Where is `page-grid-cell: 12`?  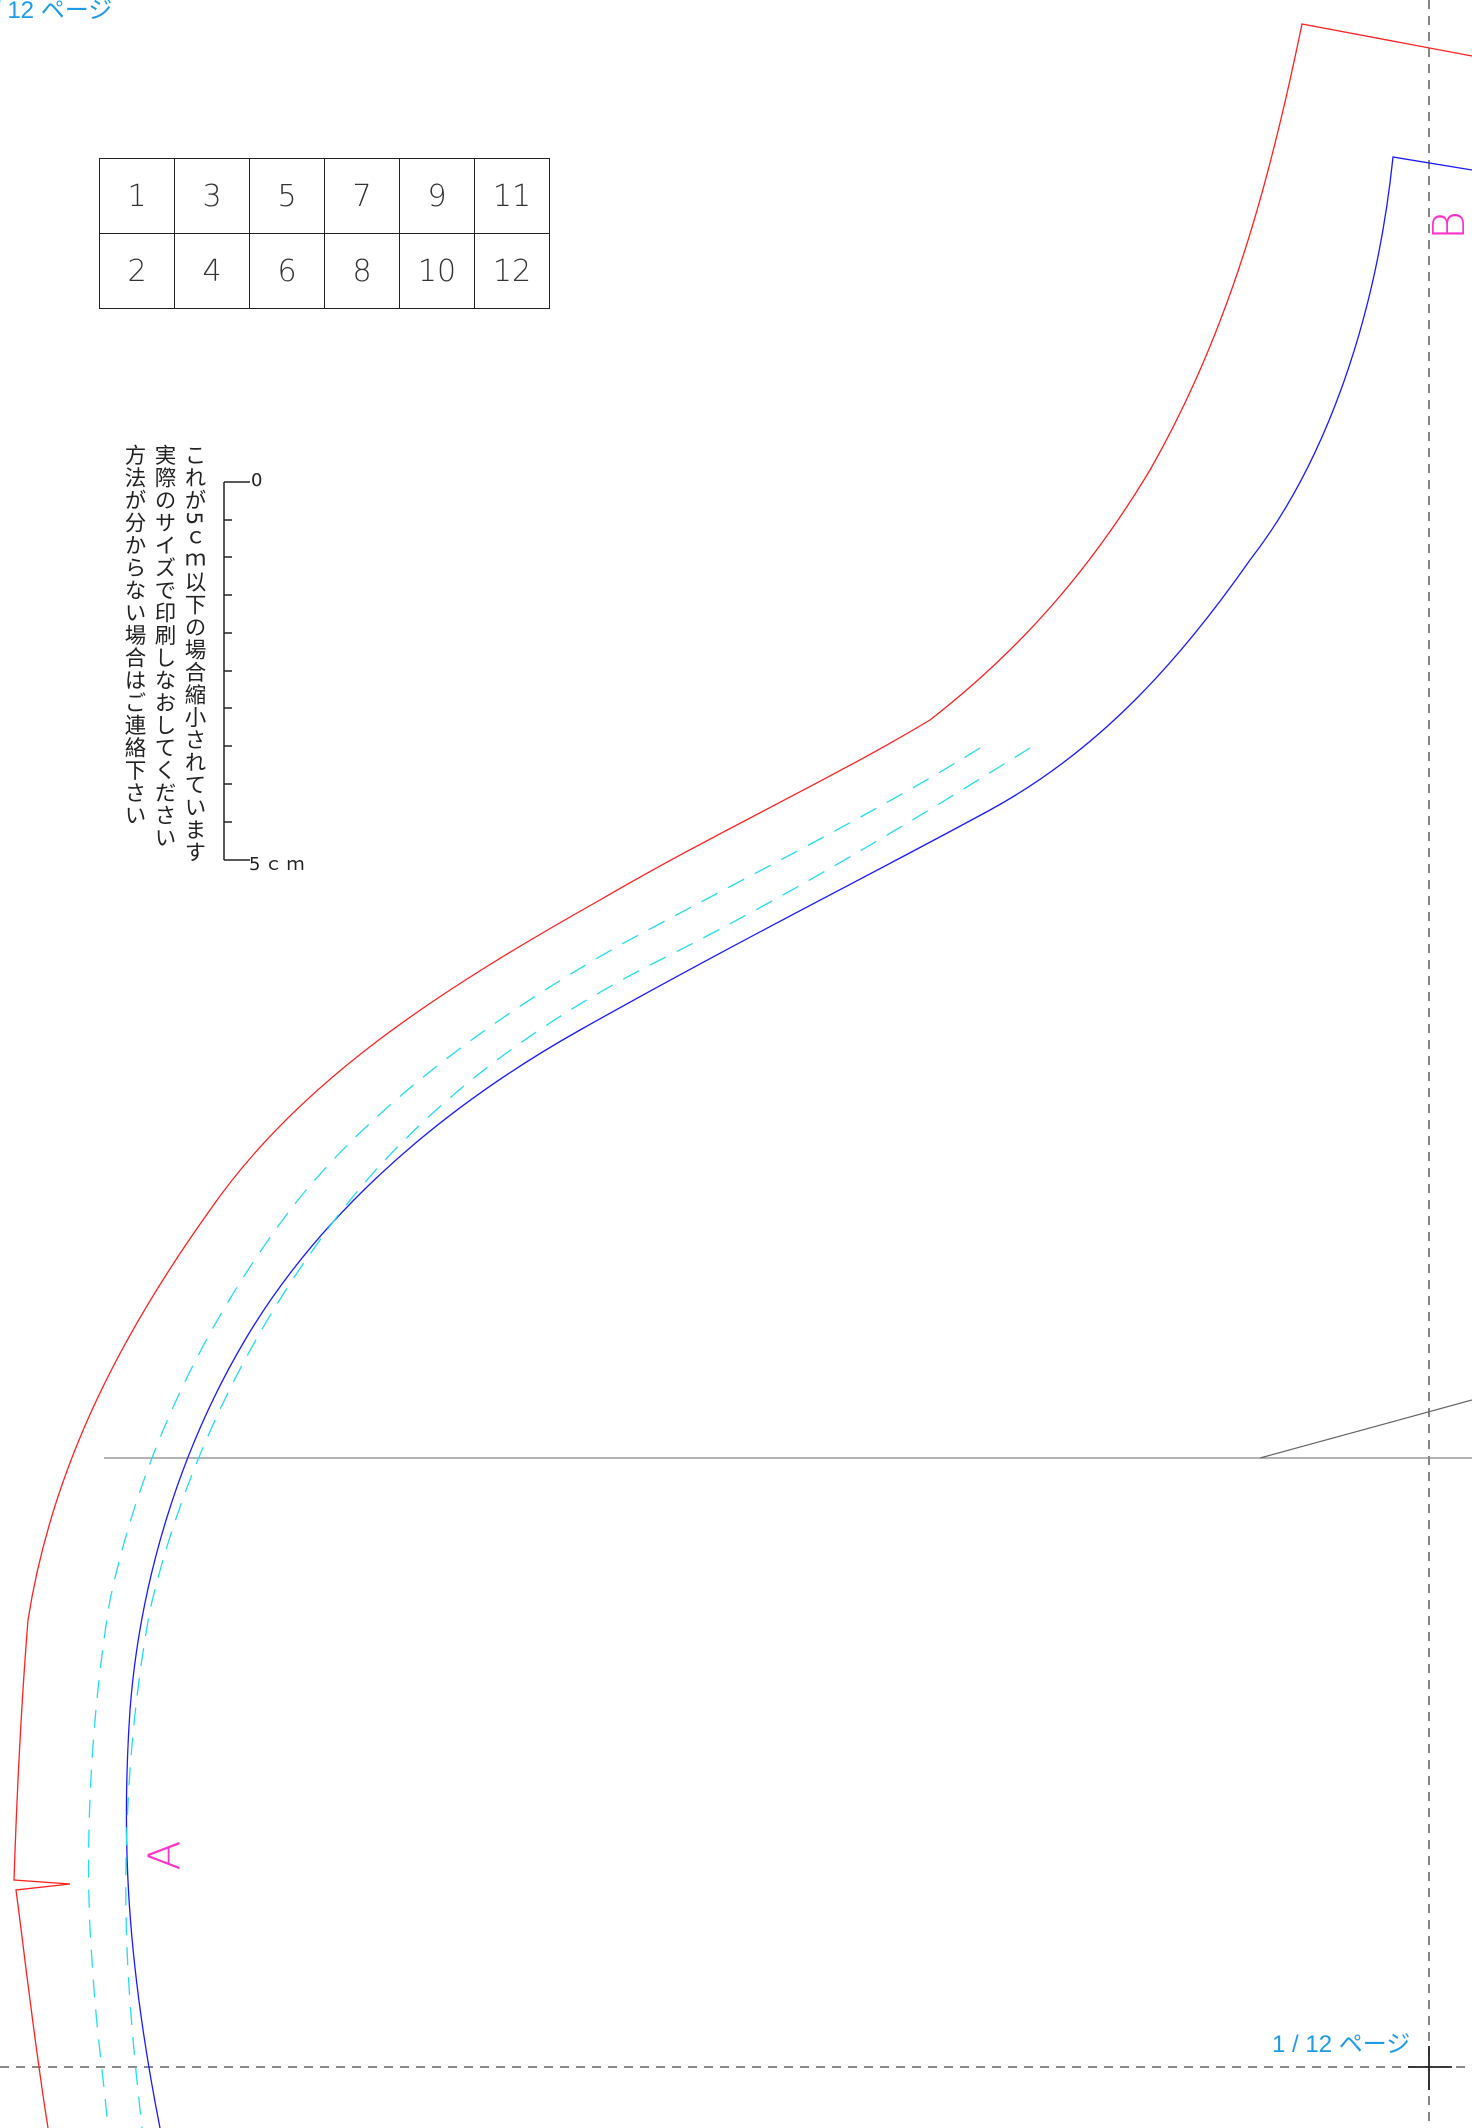 page-grid-cell: 12 is located at coordinates (512, 271).